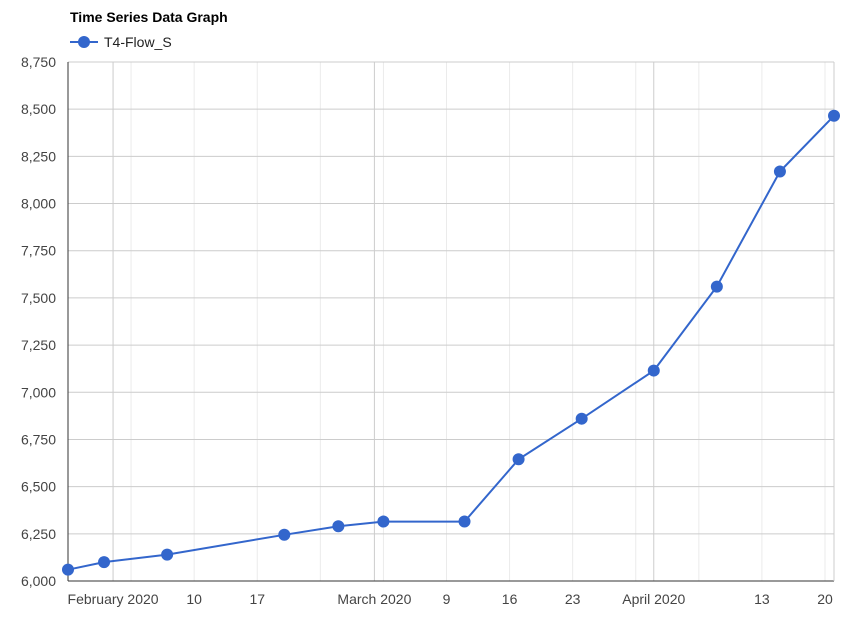  What do you see at coordinates (38, 204) in the screenshot?
I see `y-tick-label: 8,000` at bounding box center [38, 204].